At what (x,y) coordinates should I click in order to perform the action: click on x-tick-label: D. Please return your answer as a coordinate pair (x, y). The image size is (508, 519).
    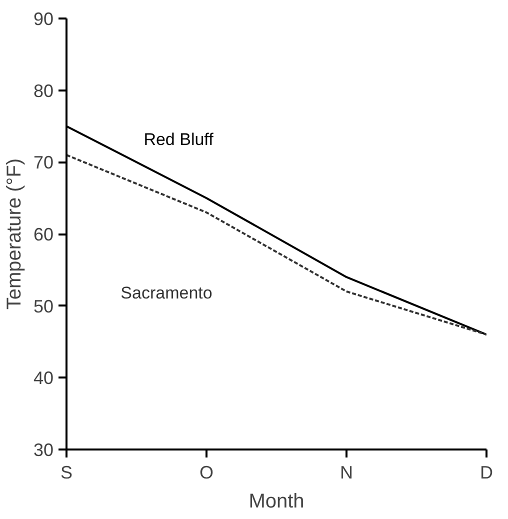
    Looking at the image, I should click on (486, 472).